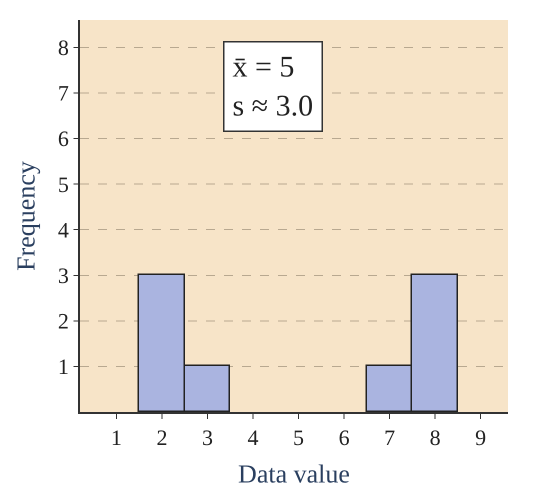 This screenshot has width=538, height=502. Describe the element at coordinates (63, 275) in the screenshot. I see `y-tick-label: 3` at that location.